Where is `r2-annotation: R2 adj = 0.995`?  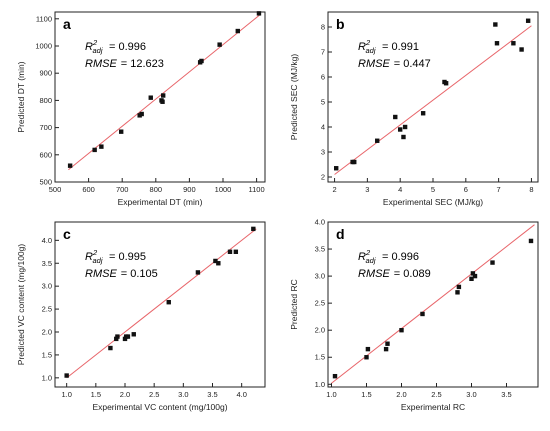 r2-annotation: R2 adj = 0.995 is located at coordinates (115, 256).